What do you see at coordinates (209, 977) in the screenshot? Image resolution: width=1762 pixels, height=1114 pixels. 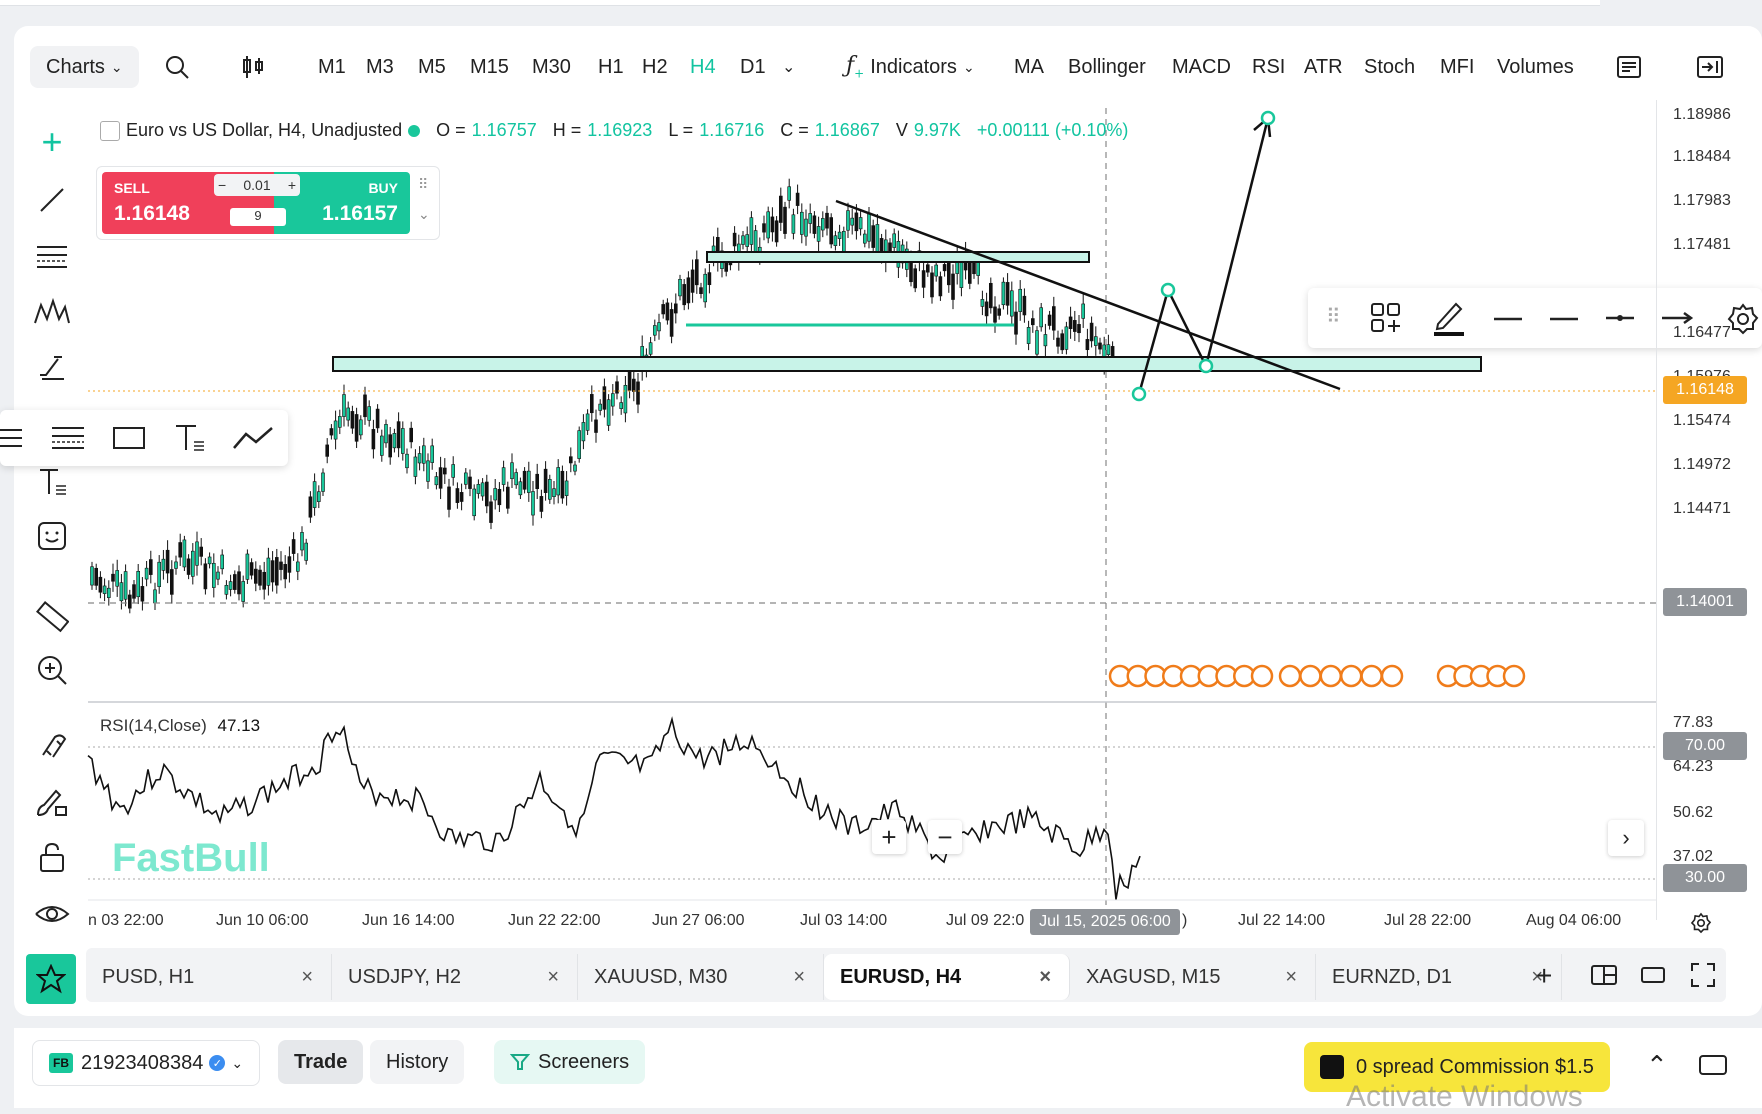 I see `chart-tab: PUSD, H1 ×` at bounding box center [209, 977].